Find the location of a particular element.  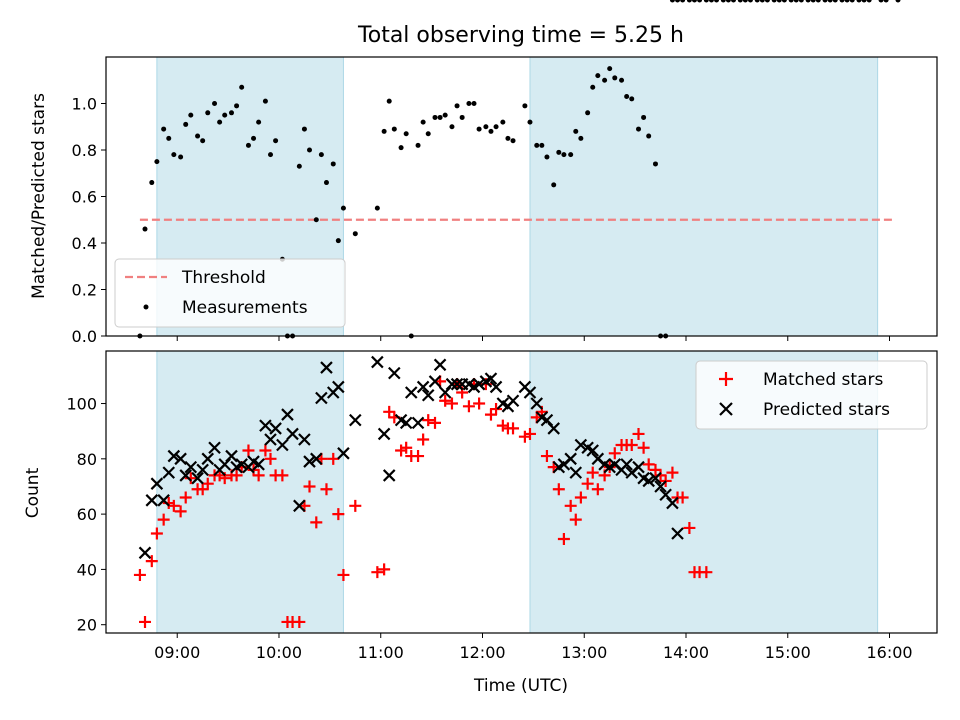

x-tick-label: 11:00 is located at coordinates (381, 652).